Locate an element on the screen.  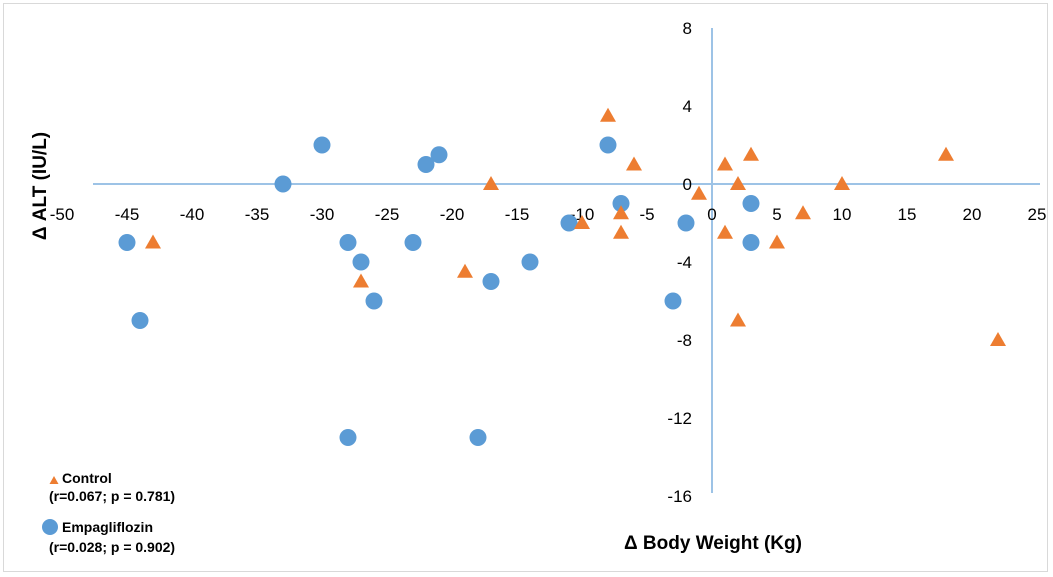
x-tick-label: -45 is located at coordinates (127, 214).